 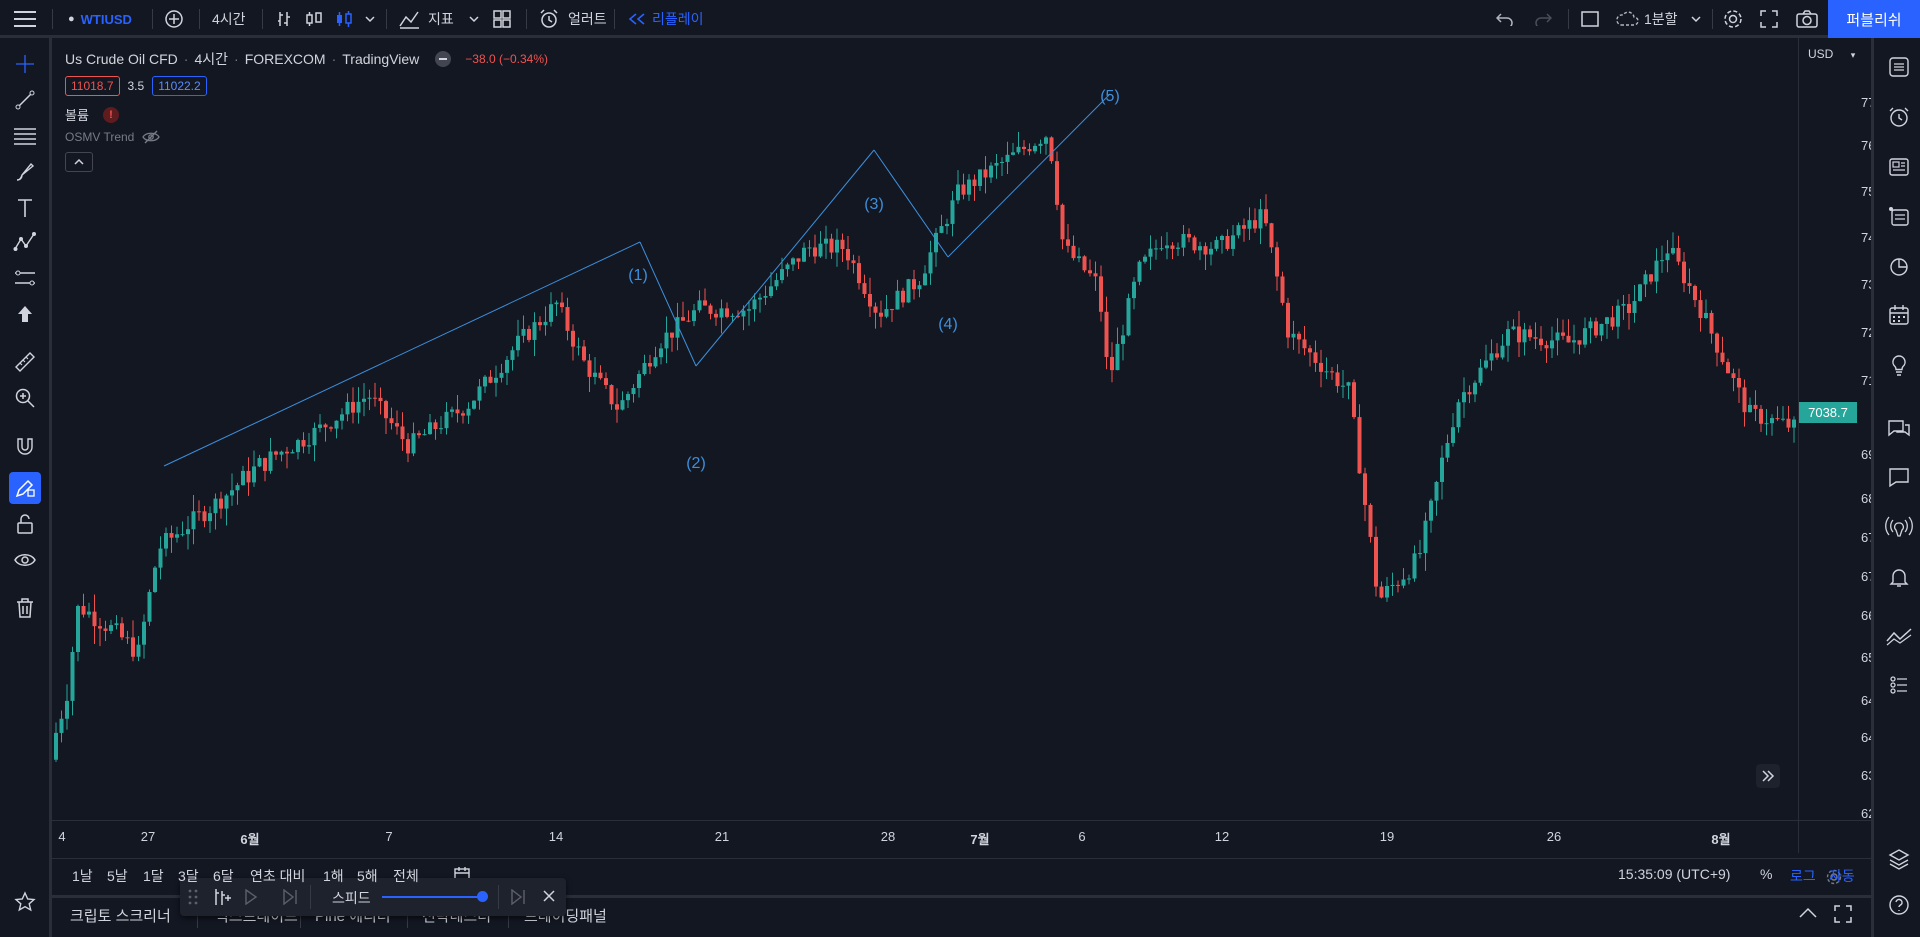 What do you see at coordinates (1899, 217) in the screenshot?
I see `object-tree-icon` at bounding box center [1899, 217].